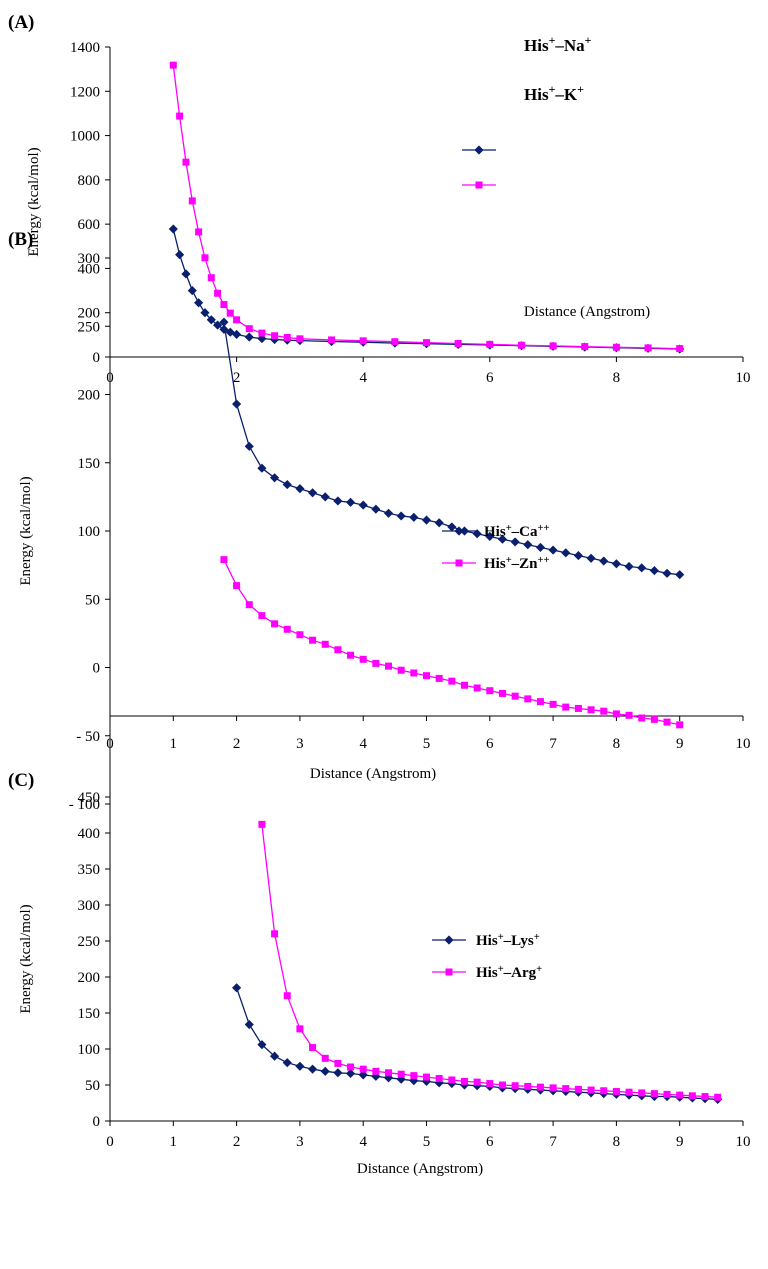  What do you see at coordinates (363, 744) in the screenshot?
I see `x-tick-label: 4` at bounding box center [363, 744].